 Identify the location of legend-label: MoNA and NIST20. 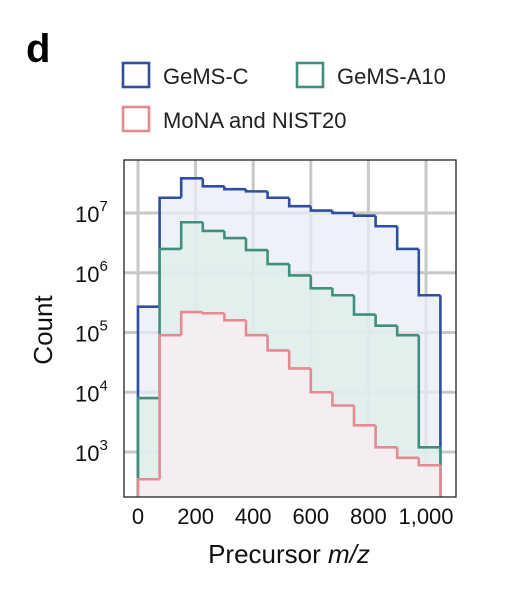
(254, 120).